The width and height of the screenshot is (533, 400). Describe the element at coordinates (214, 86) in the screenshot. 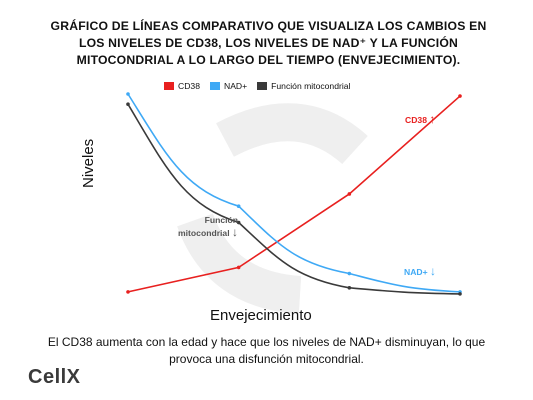

I see `legend-swatch-nad` at that location.